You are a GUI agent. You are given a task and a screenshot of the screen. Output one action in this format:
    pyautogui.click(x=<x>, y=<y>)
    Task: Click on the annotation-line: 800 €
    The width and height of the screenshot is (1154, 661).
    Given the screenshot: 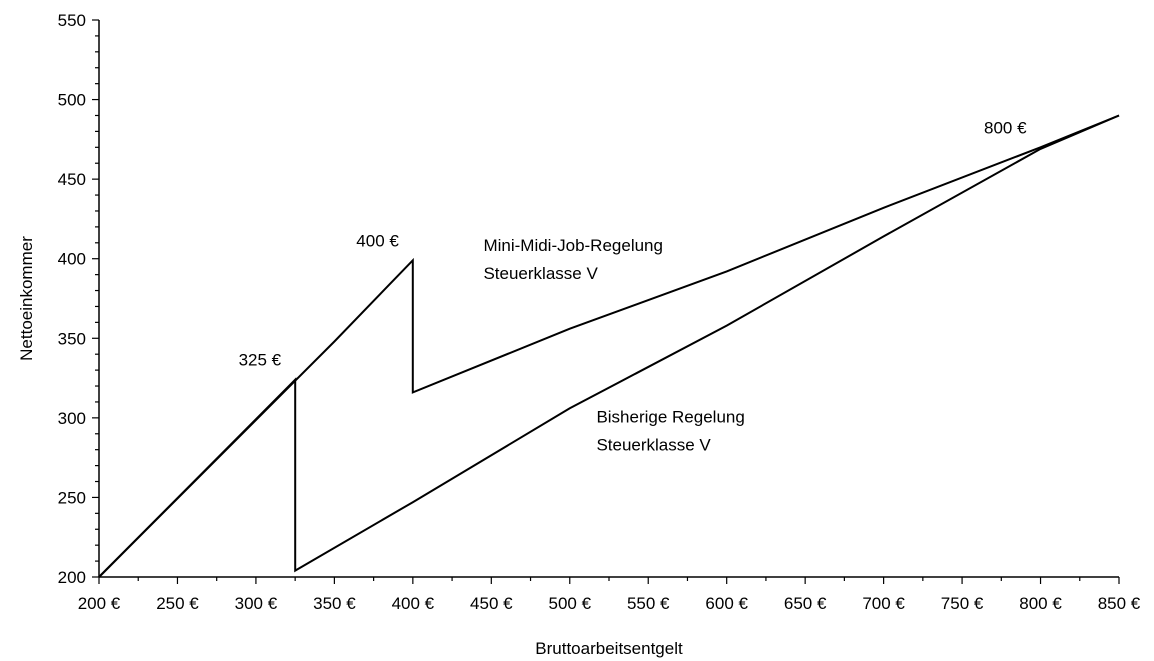 What is the action you would take?
    pyautogui.click(x=1005, y=127)
    